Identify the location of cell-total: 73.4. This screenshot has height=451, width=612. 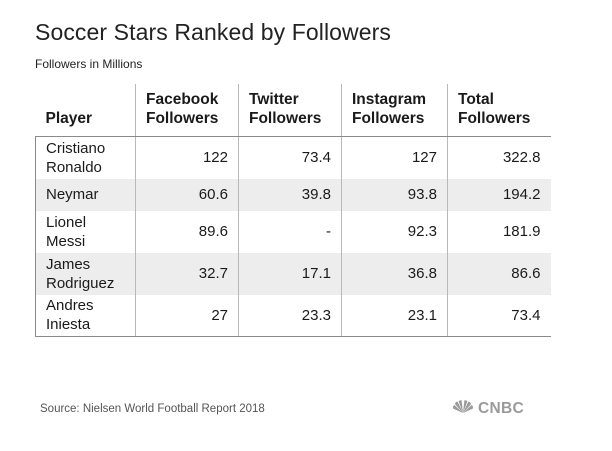
(499, 315).